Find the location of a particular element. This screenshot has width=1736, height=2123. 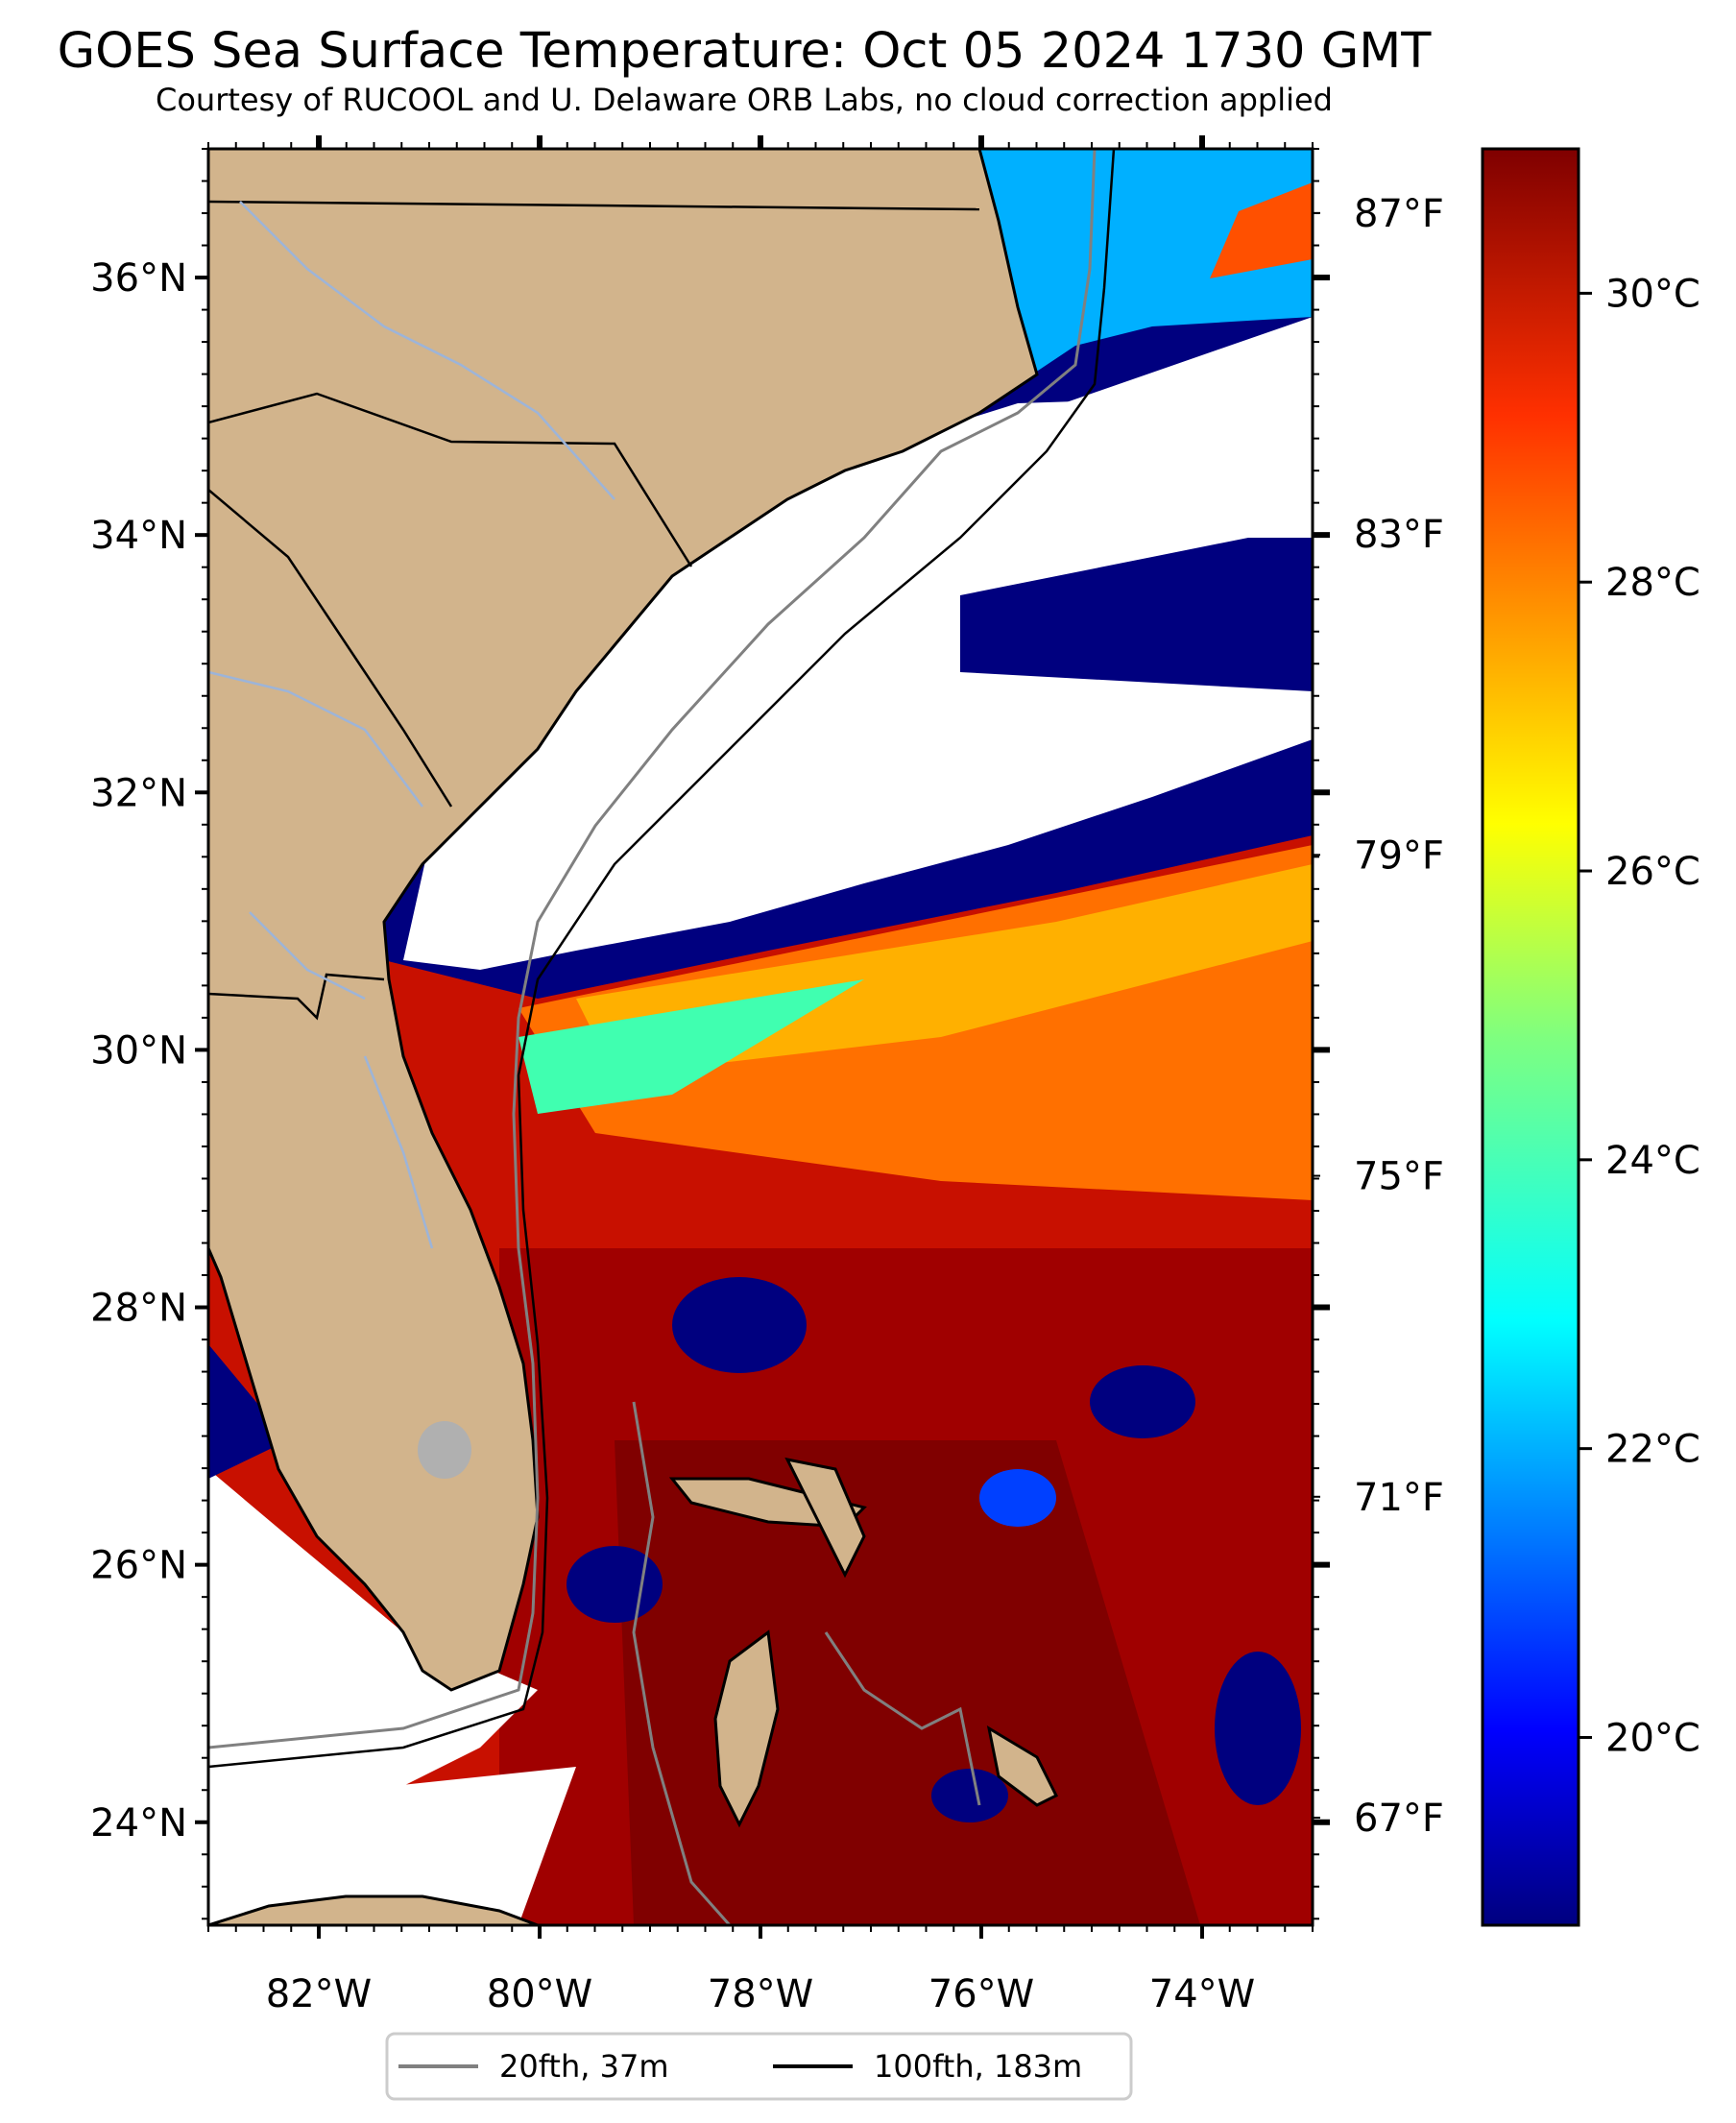

lon-tick-label: 78°W is located at coordinates (760, 1994).